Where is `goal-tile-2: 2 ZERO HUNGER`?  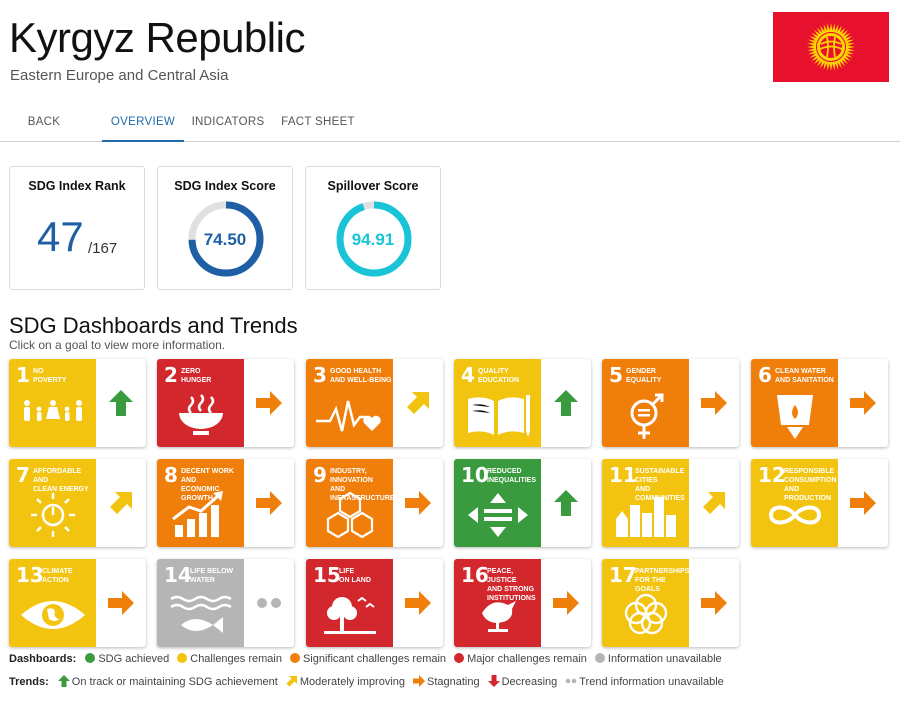
goal-tile-2: 2 ZERO HUNGER is located at coordinates (200, 403).